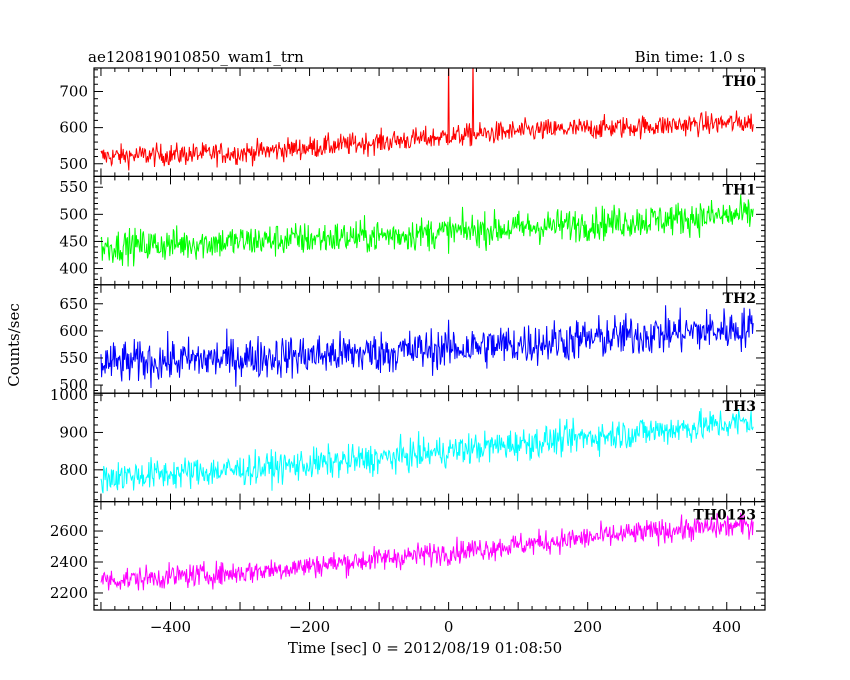  I want to click on series-line-th1, so click(427, 230).